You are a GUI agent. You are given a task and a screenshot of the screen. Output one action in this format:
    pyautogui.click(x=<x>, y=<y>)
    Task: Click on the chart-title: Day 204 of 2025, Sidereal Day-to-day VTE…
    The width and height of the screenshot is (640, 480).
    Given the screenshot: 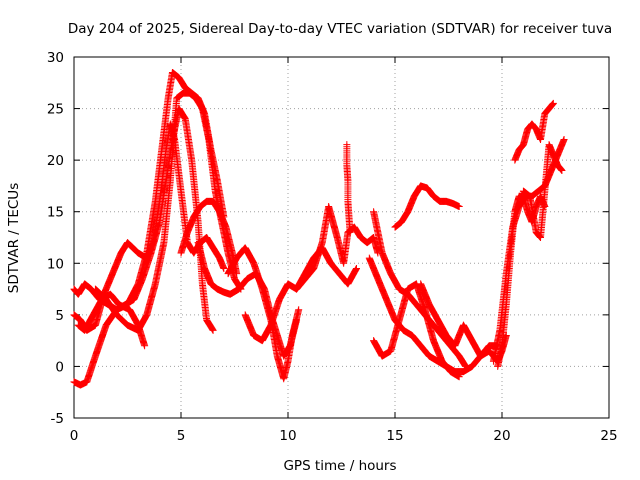 What is the action you would take?
    pyautogui.click(x=340, y=29)
    